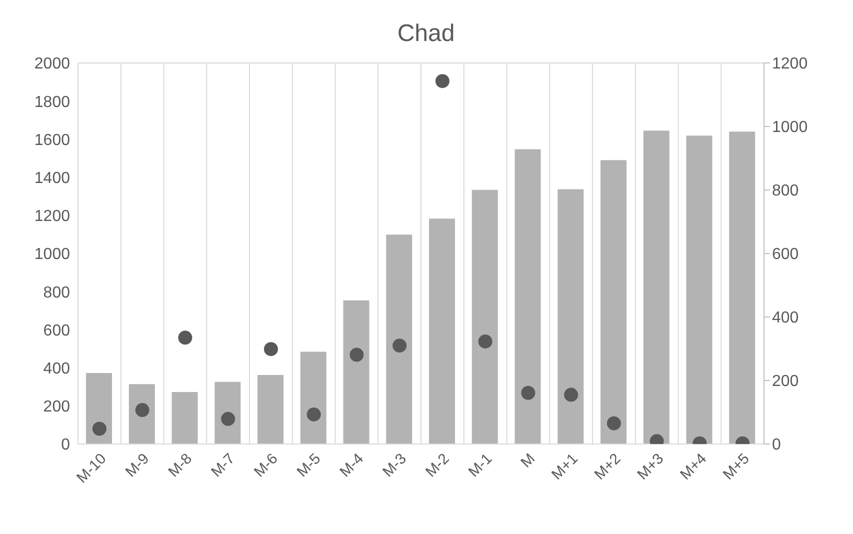 This screenshot has height=534, width=853. What do you see at coordinates (480, 465) in the screenshot?
I see `x-tick-label: M-1` at bounding box center [480, 465].